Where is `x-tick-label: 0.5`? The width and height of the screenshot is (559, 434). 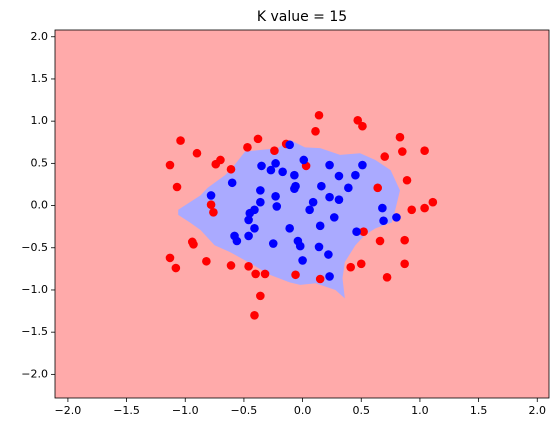
x-tick-label: 0.5 is located at coordinates (362, 410).